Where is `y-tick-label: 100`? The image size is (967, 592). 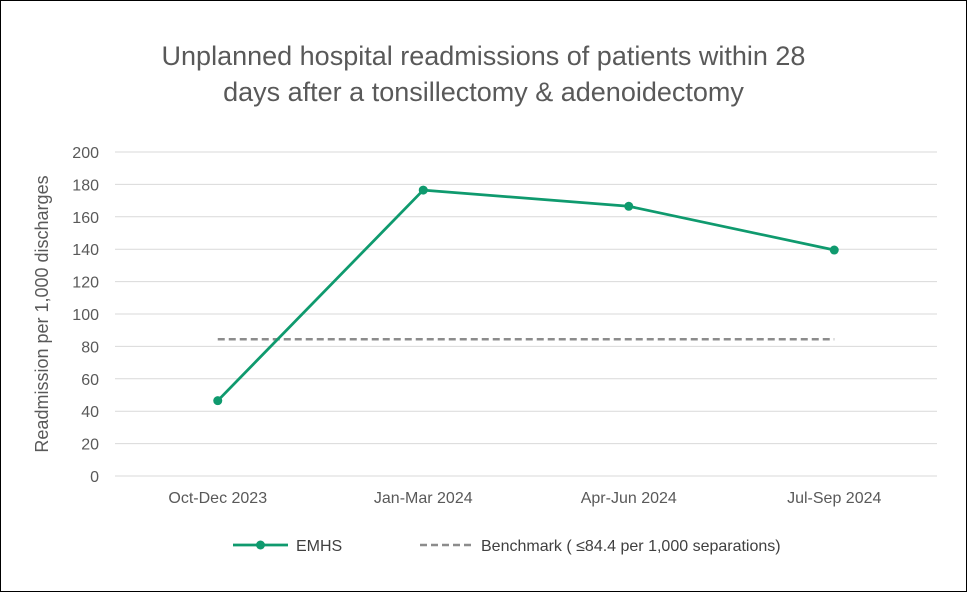
y-tick-label: 100 is located at coordinates (85, 315).